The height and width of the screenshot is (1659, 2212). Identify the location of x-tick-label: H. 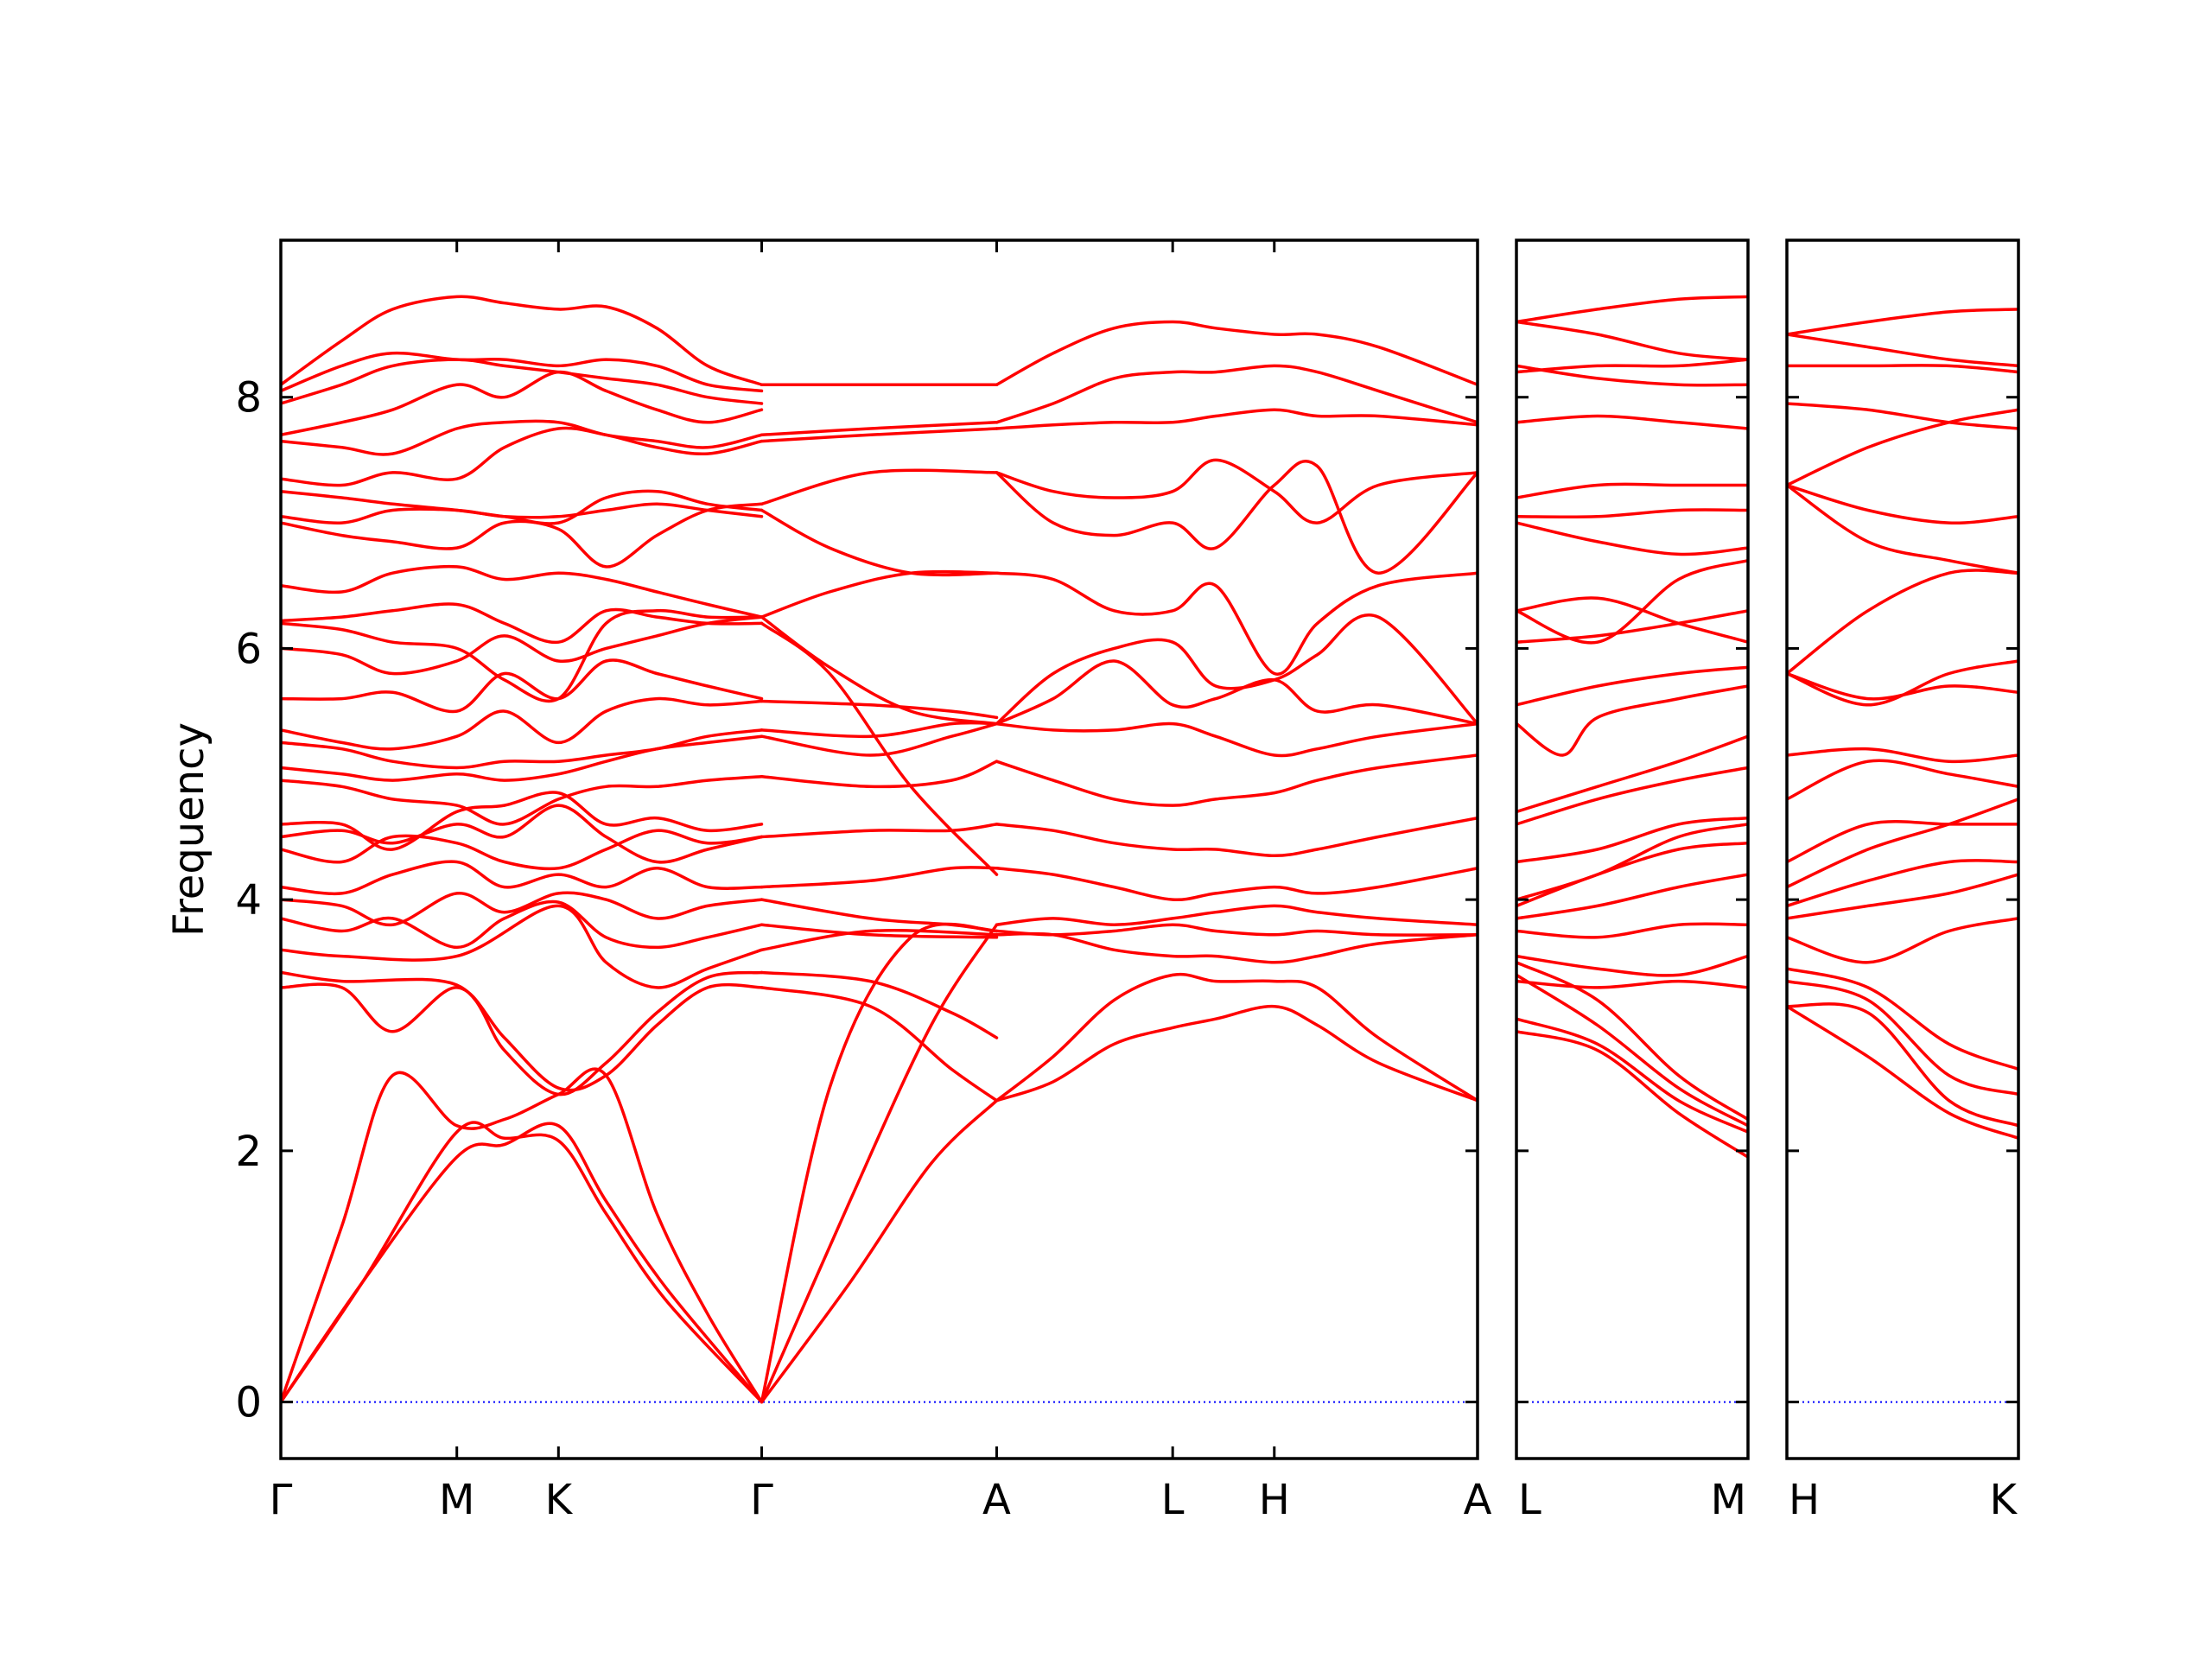
(1804, 1500).